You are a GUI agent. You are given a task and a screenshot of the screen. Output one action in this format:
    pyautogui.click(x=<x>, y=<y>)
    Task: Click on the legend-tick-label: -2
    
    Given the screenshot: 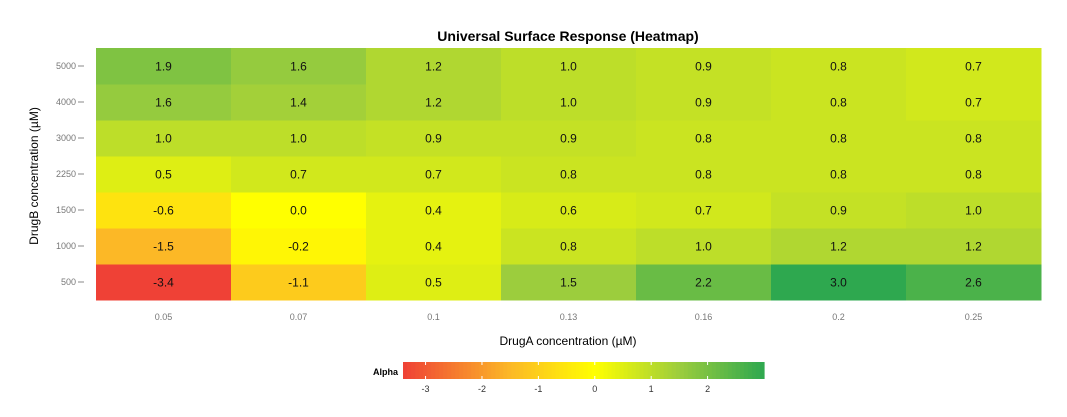 What is the action you would take?
    pyautogui.click(x=482, y=389)
    